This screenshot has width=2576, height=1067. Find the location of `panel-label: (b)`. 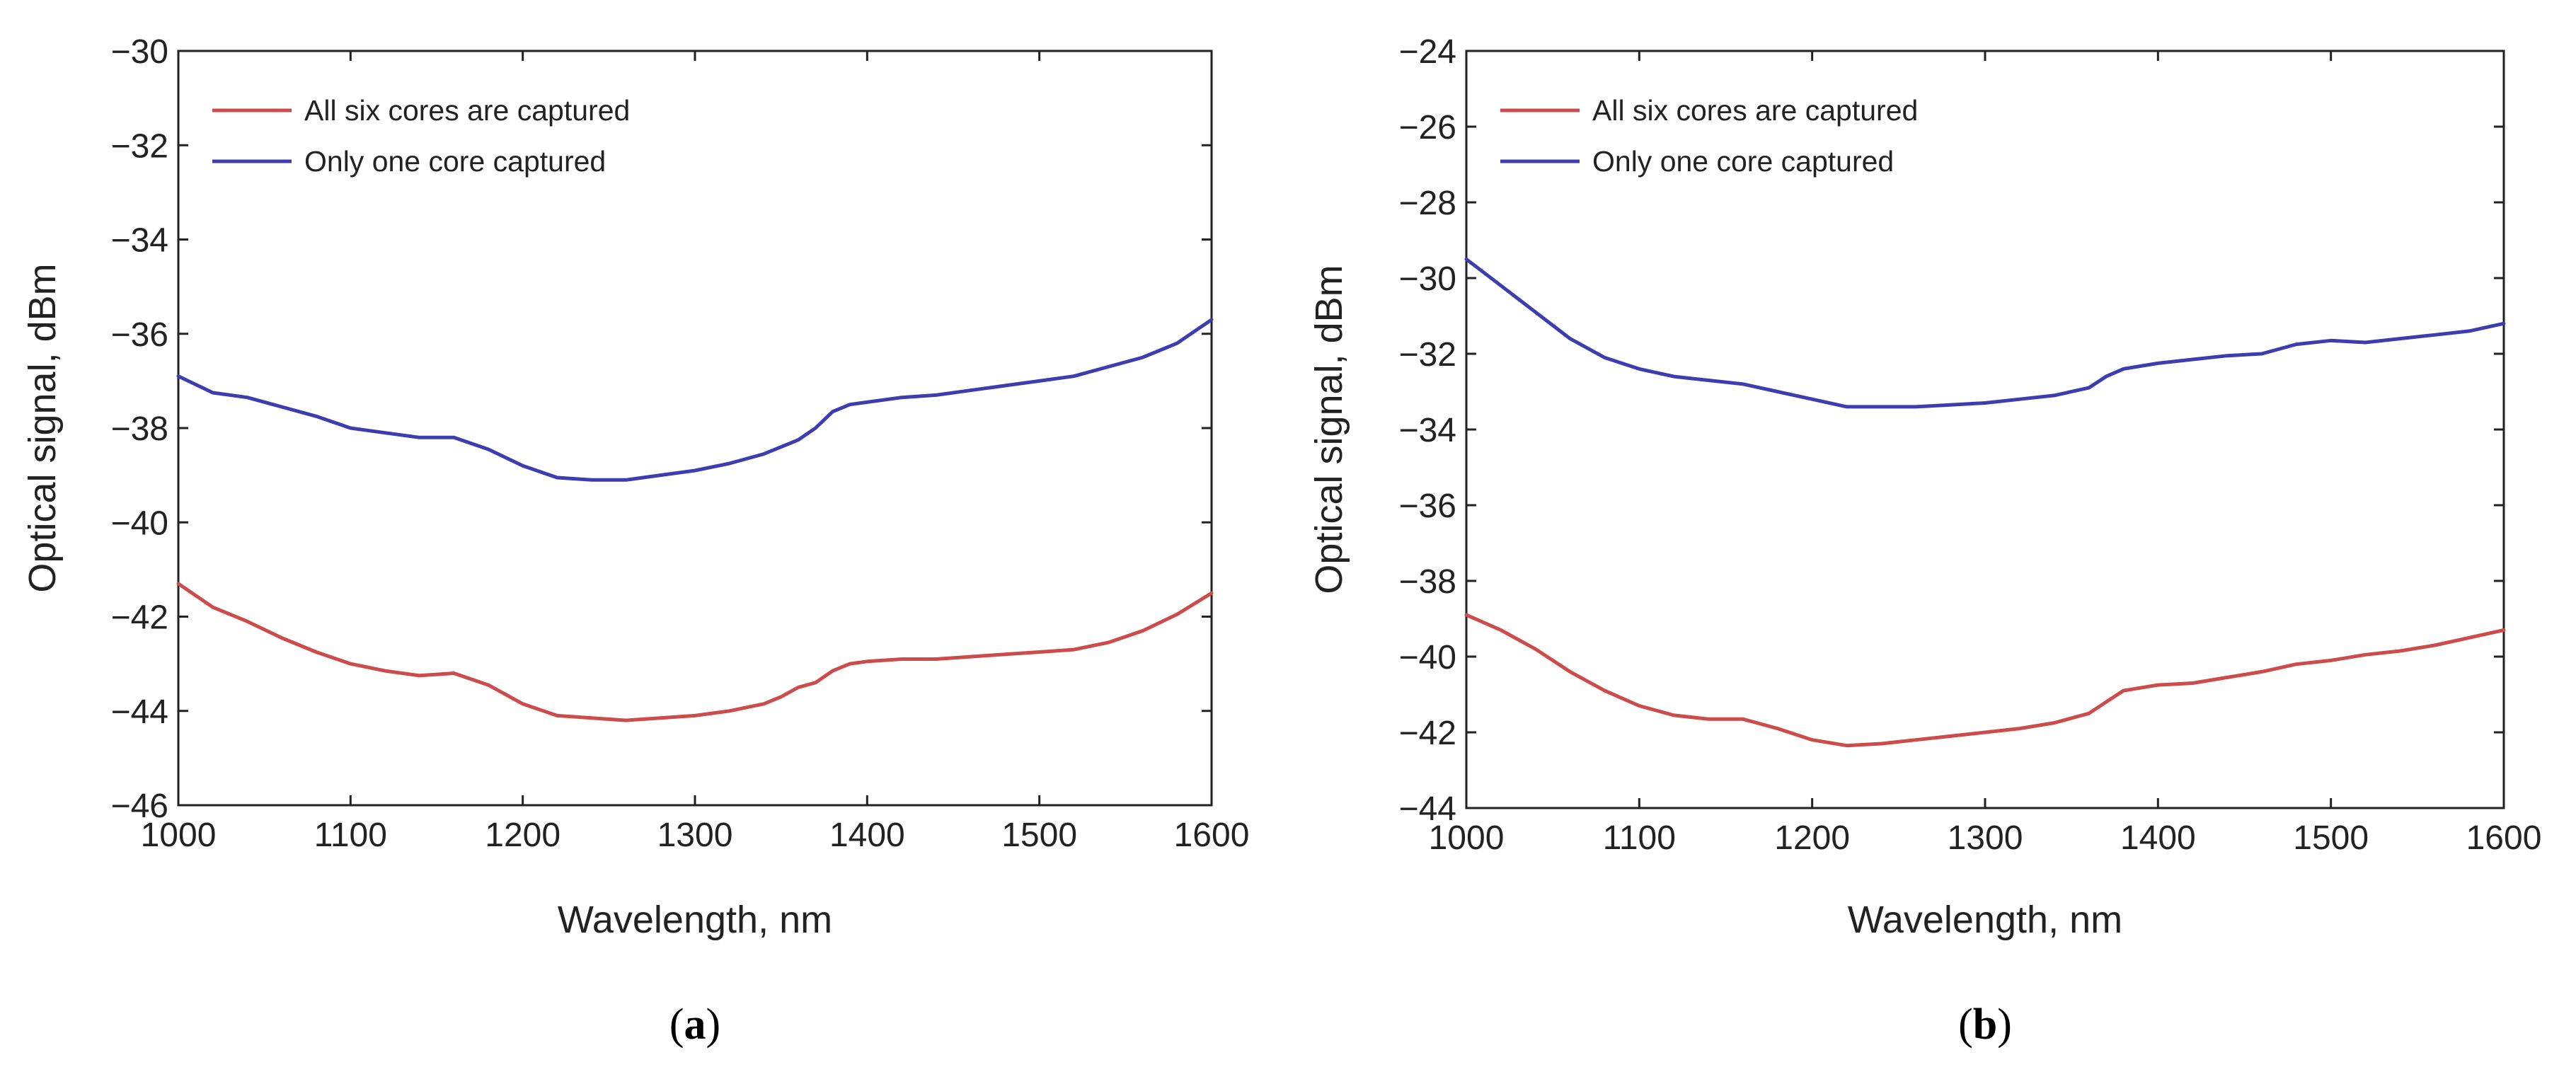

panel-label: (b) is located at coordinates (1985, 1024).